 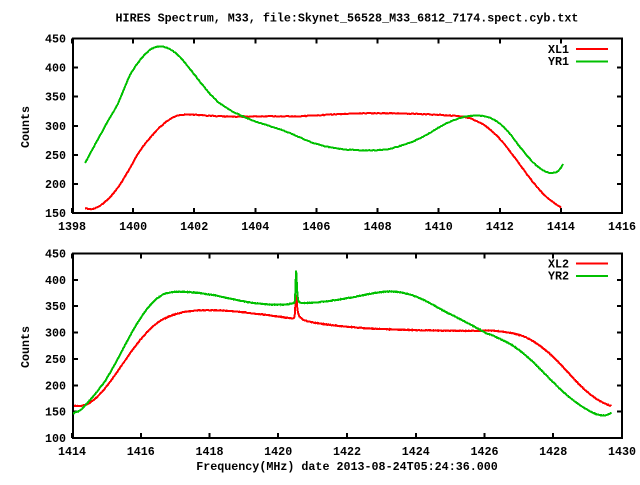 What do you see at coordinates (55, 439) in the screenshot?
I see `svg-text: 100` at bounding box center [55, 439].